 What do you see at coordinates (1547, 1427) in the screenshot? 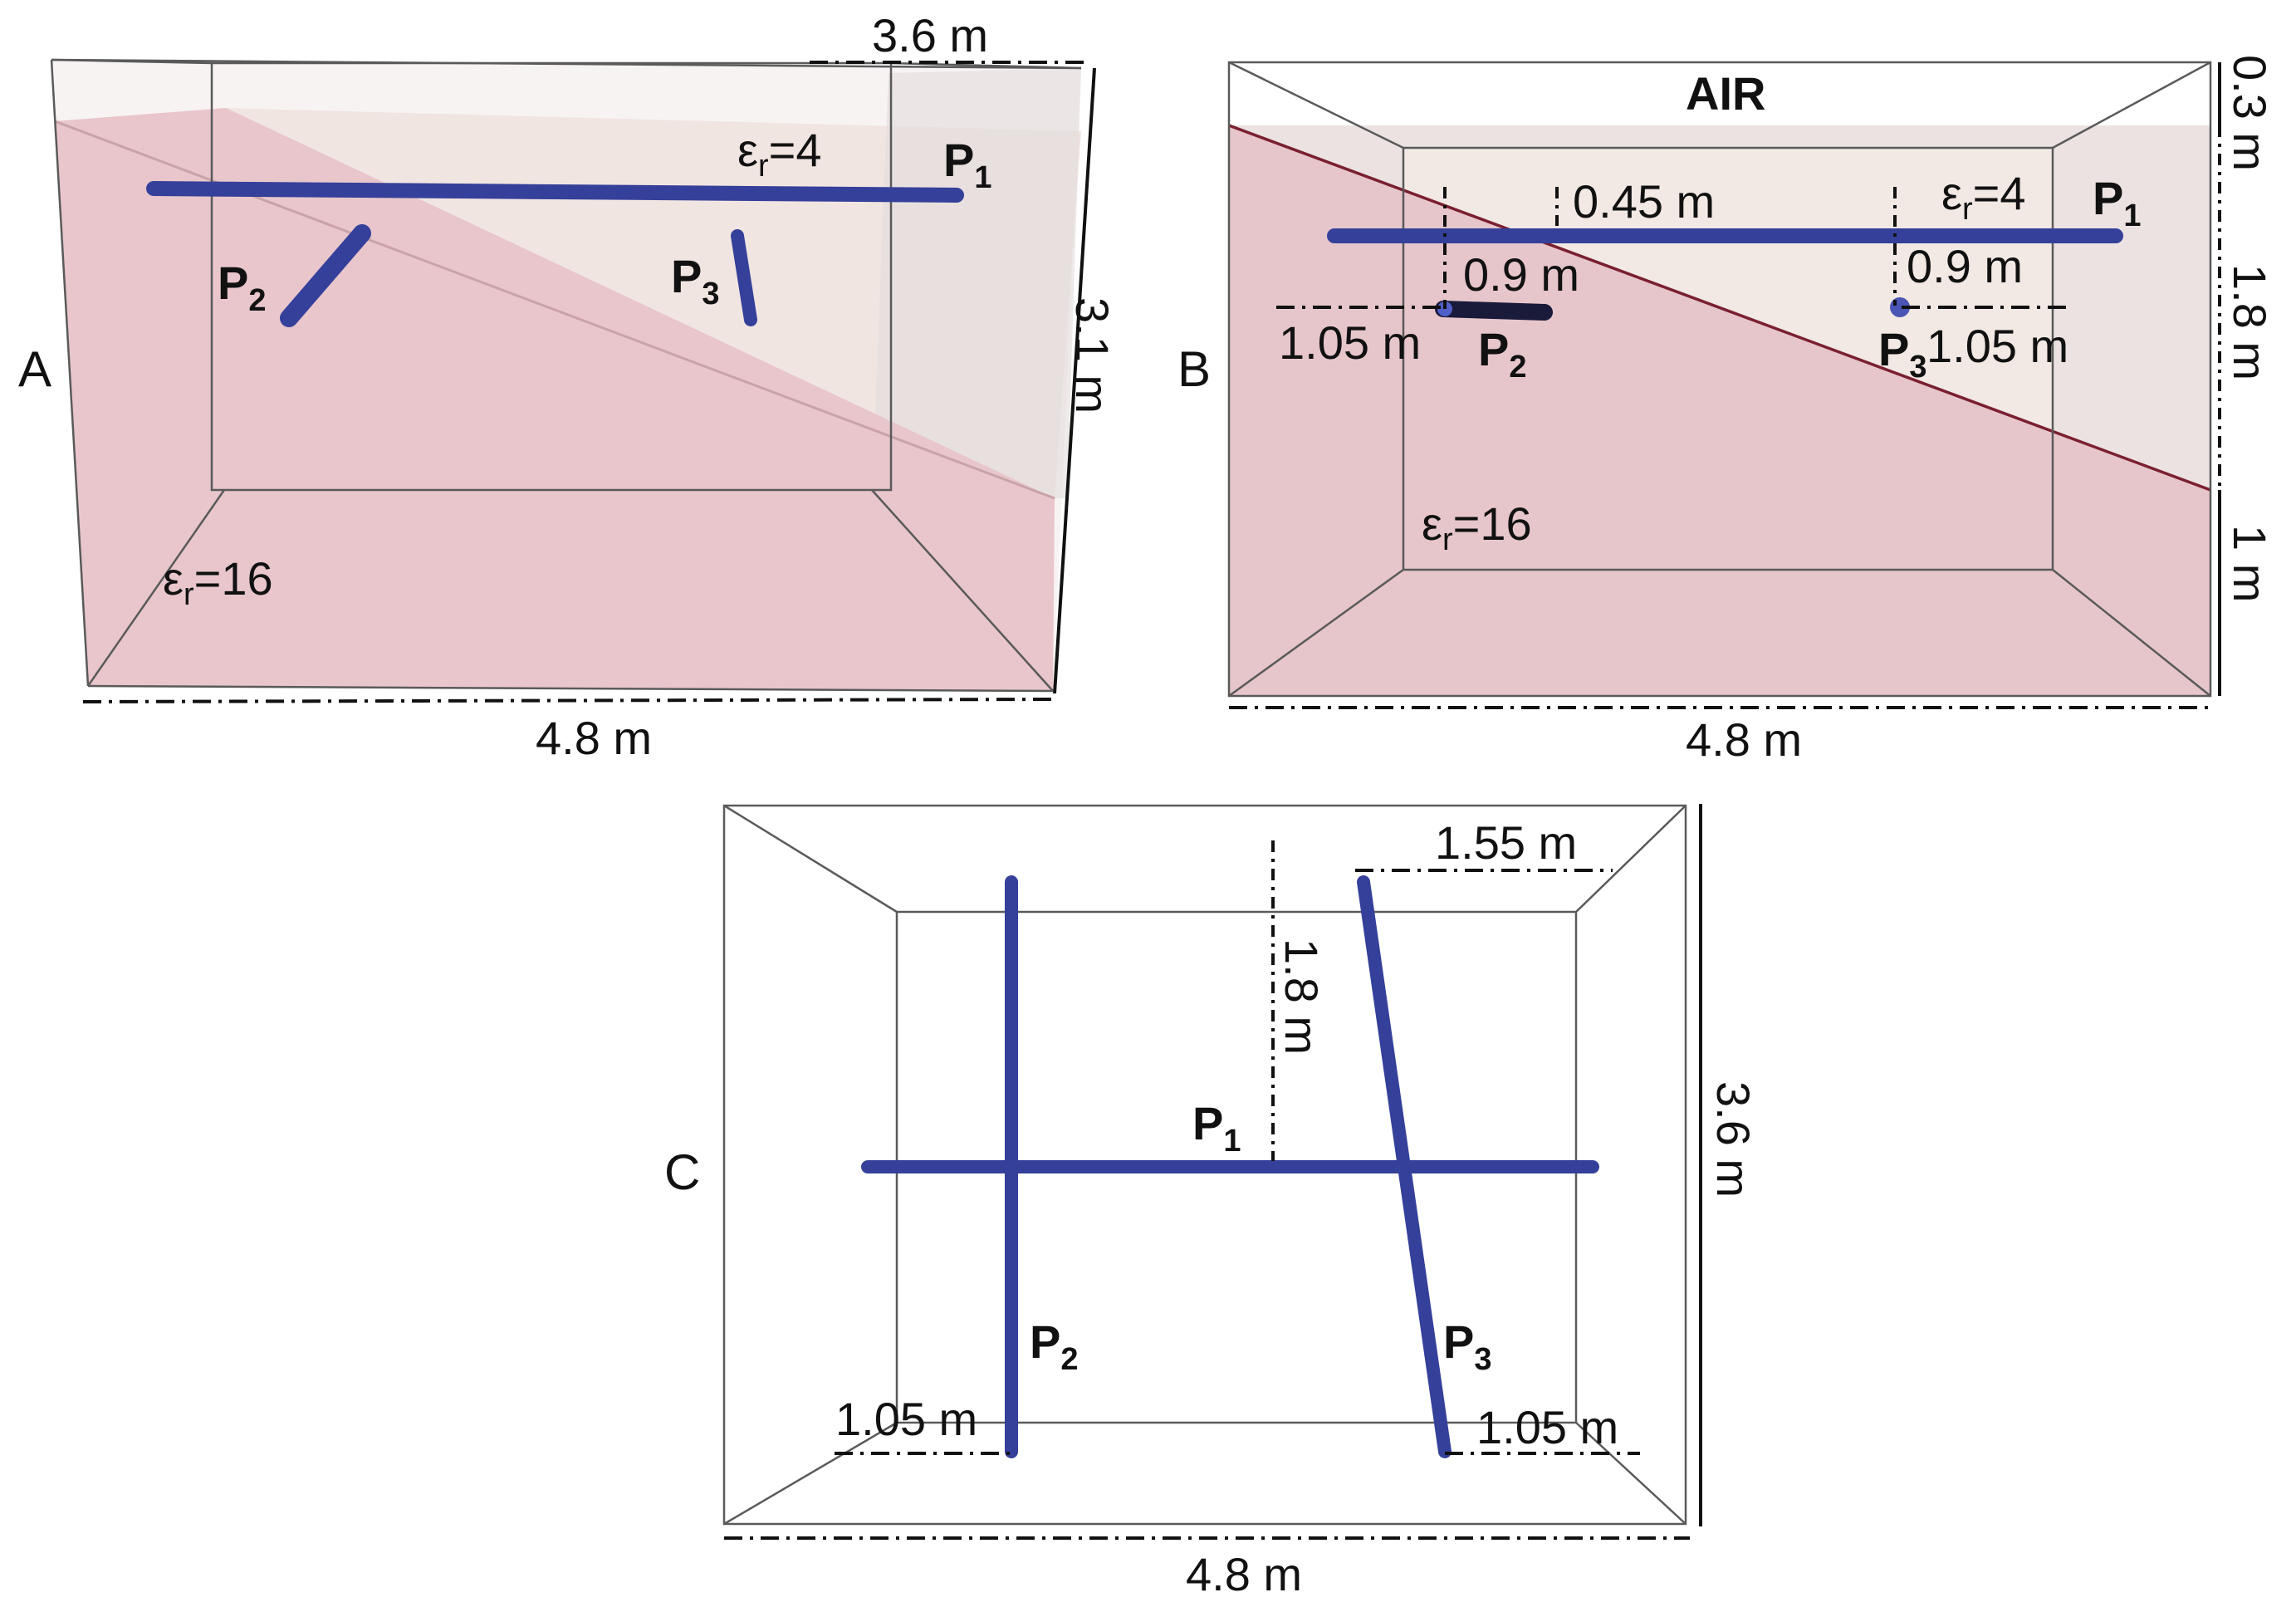
I see `panel-c-dim-p3-bottom: 1.05 m` at bounding box center [1547, 1427].